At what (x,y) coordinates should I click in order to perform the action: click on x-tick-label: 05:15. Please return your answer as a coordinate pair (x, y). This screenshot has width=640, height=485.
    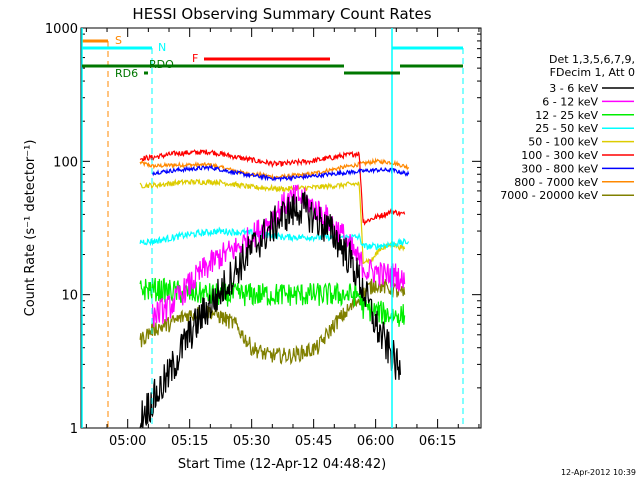
    Looking at the image, I should click on (189, 441).